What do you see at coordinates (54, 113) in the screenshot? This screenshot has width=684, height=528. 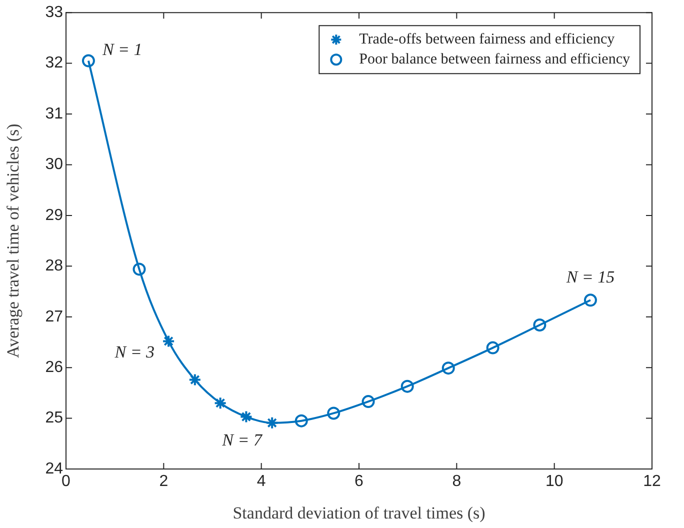 I see `y-tick-label: 31` at bounding box center [54, 113].